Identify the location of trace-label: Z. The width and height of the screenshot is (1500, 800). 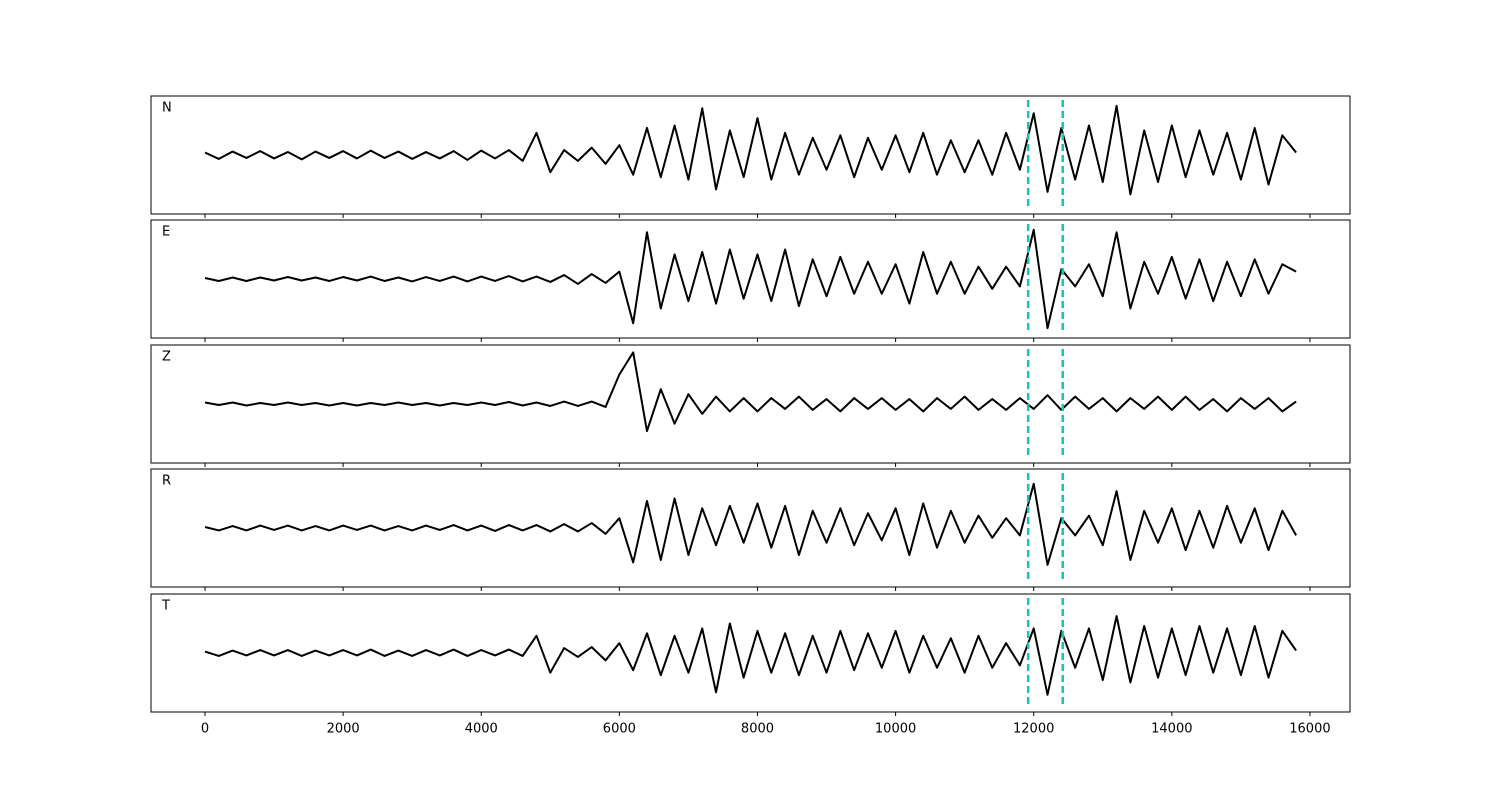
(166, 357).